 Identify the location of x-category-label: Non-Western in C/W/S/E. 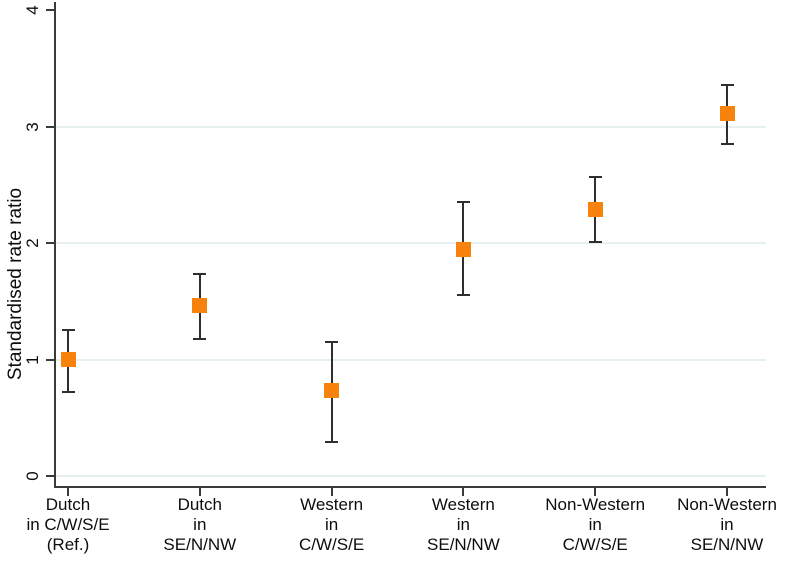
(595, 525).